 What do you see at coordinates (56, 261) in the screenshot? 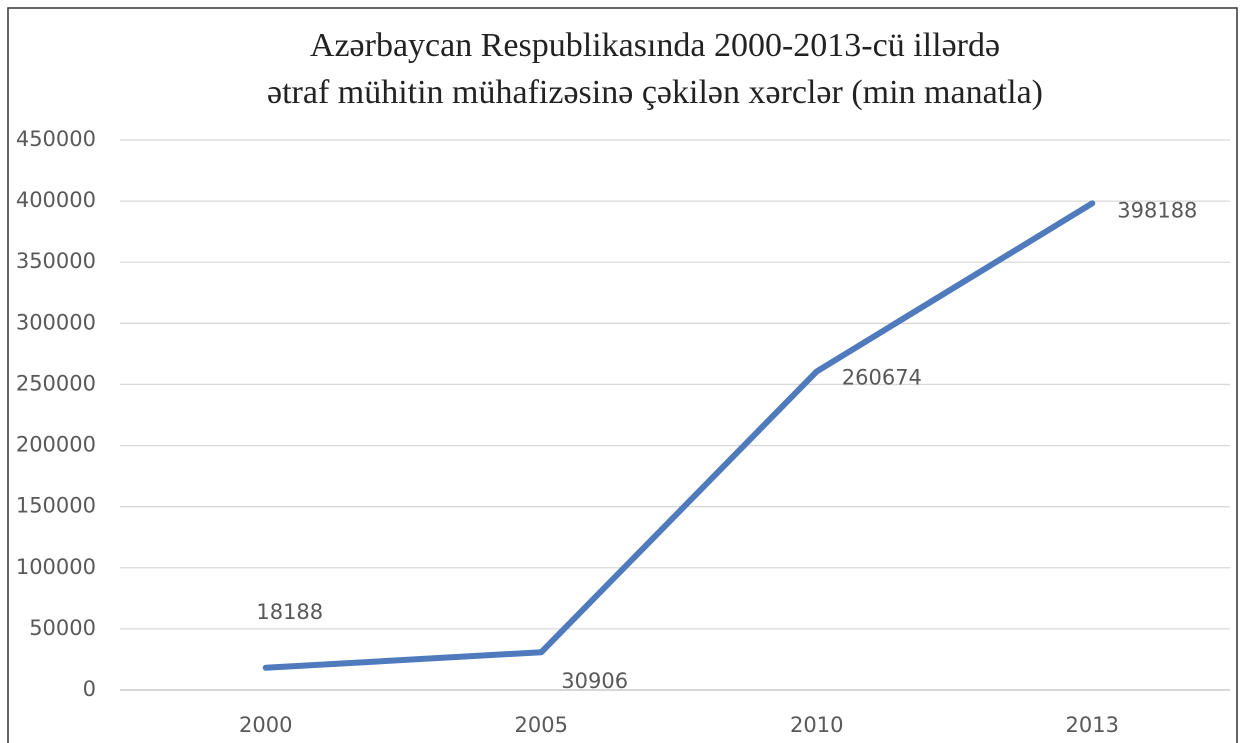
I see `y-tick-label: 350000` at bounding box center [56, 261].